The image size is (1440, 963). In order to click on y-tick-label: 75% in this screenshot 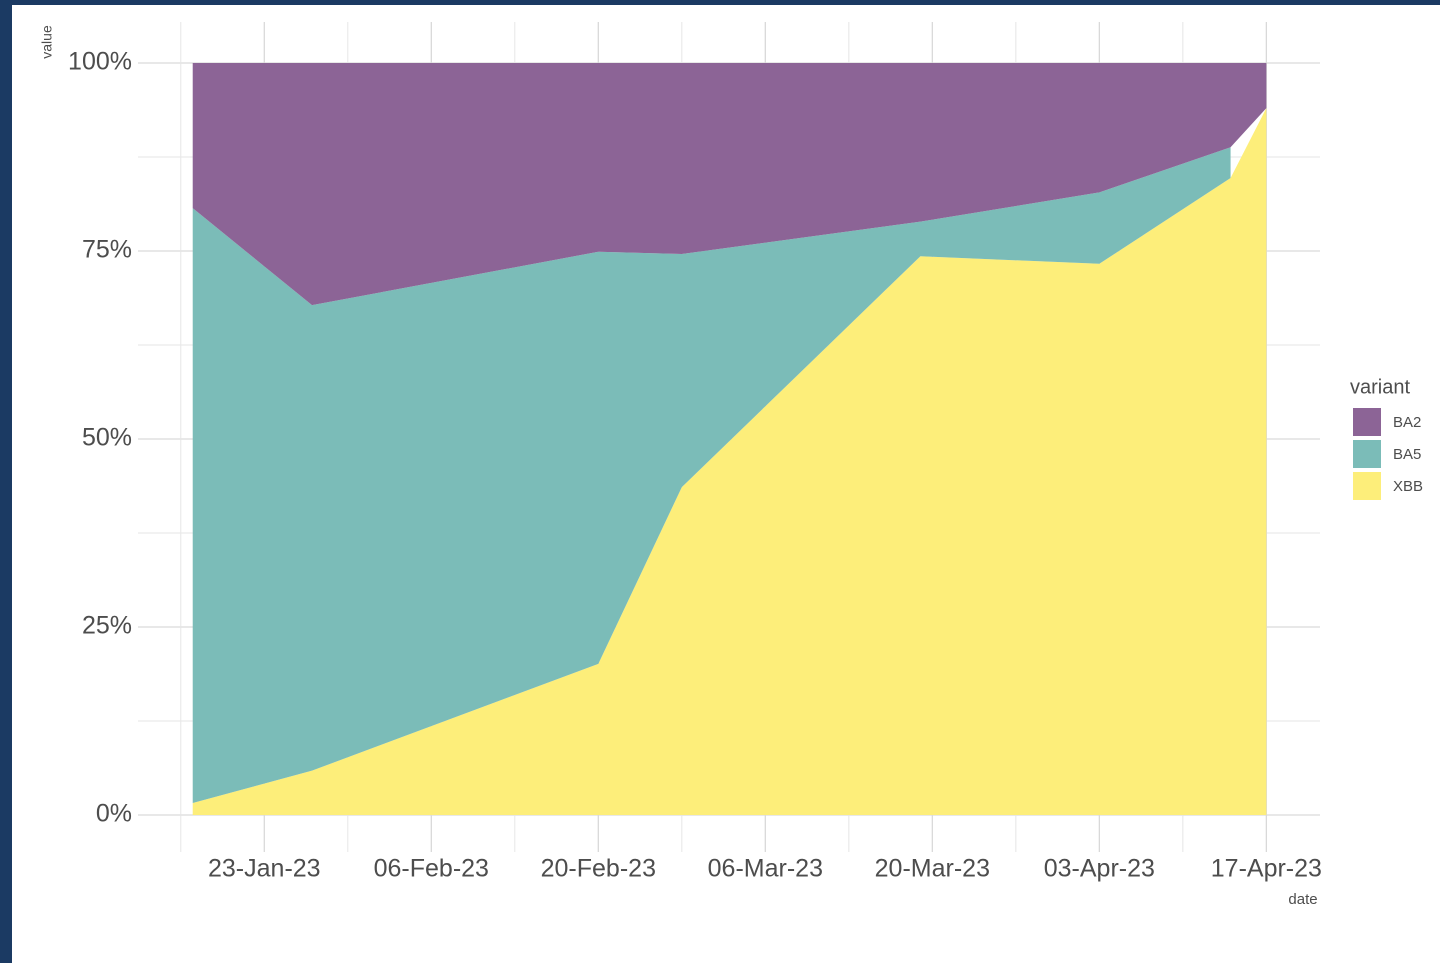, I will do `click(107, 250)`.